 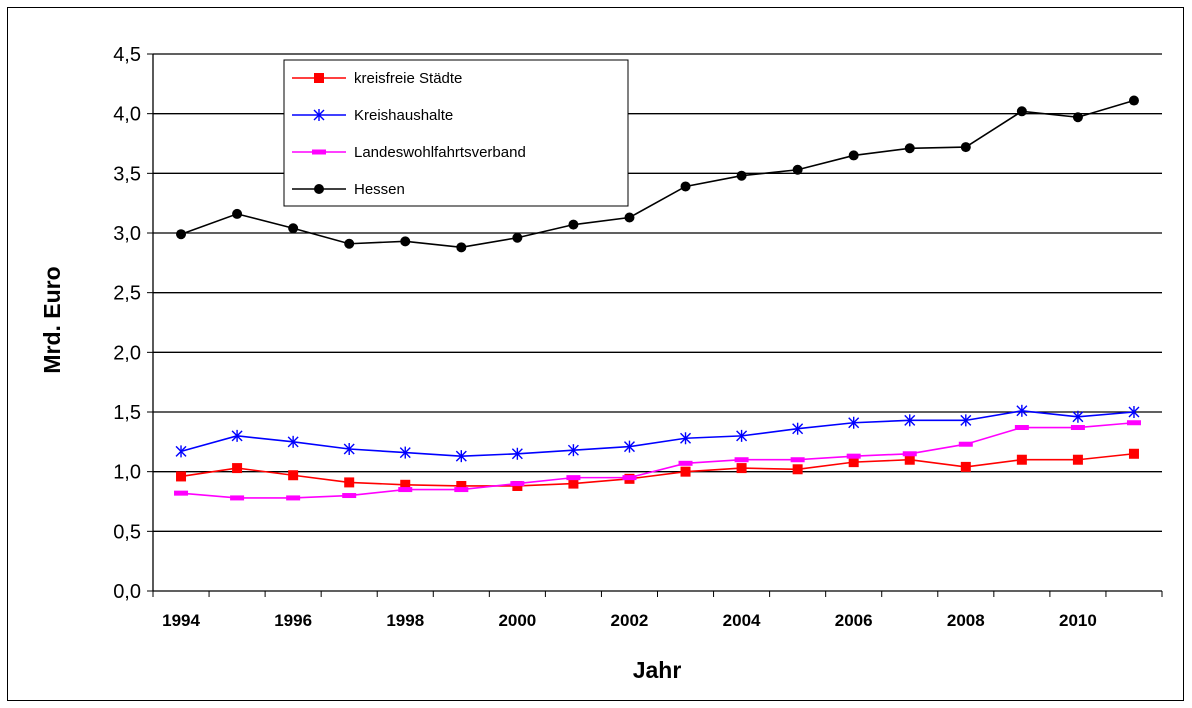 What do you see at coordinates (127, 413) in the screenshot?
I see `y-tick-label: 1,5` at bounding box center [127, 413].